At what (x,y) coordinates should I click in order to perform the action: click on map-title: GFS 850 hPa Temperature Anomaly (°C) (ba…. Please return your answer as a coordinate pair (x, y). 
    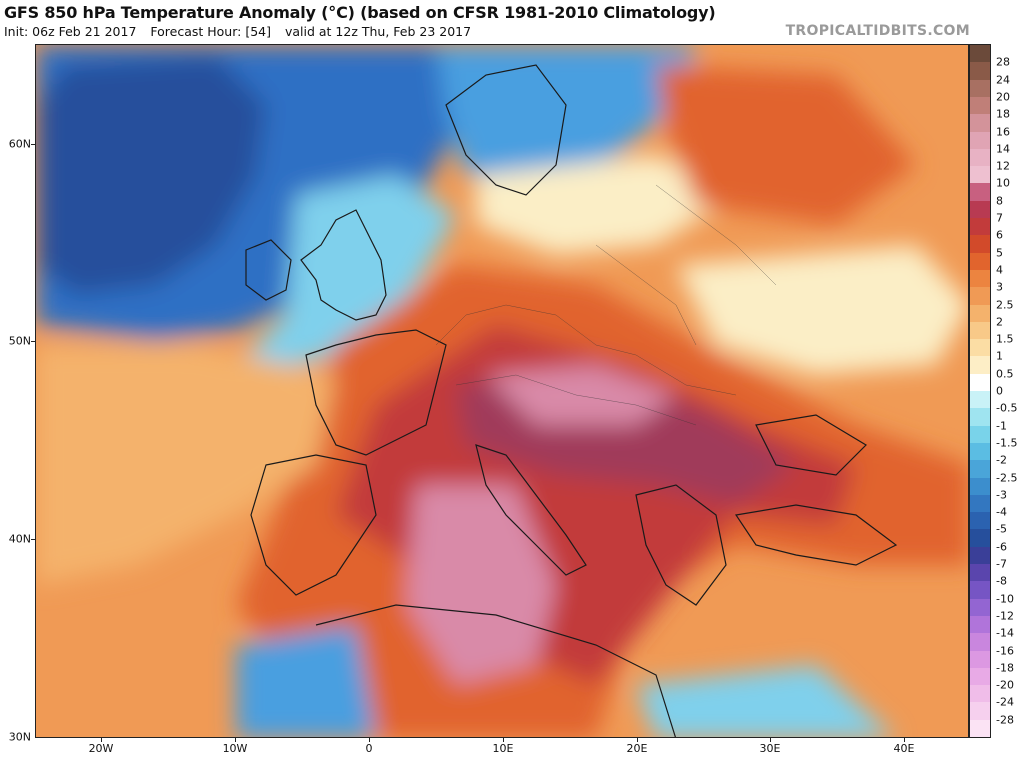
    Looking at the image, I should click on (360, 12).